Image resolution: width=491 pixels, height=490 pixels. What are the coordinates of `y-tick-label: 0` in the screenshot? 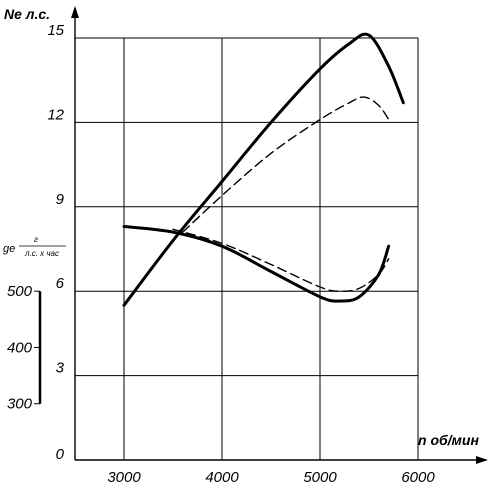 It's located at (60, 454).